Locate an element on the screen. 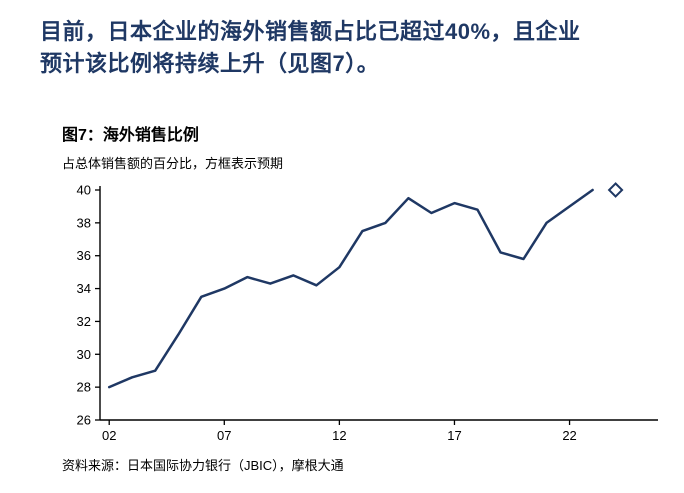  y-tick-label: 32 is located at coordinates (84, 321).